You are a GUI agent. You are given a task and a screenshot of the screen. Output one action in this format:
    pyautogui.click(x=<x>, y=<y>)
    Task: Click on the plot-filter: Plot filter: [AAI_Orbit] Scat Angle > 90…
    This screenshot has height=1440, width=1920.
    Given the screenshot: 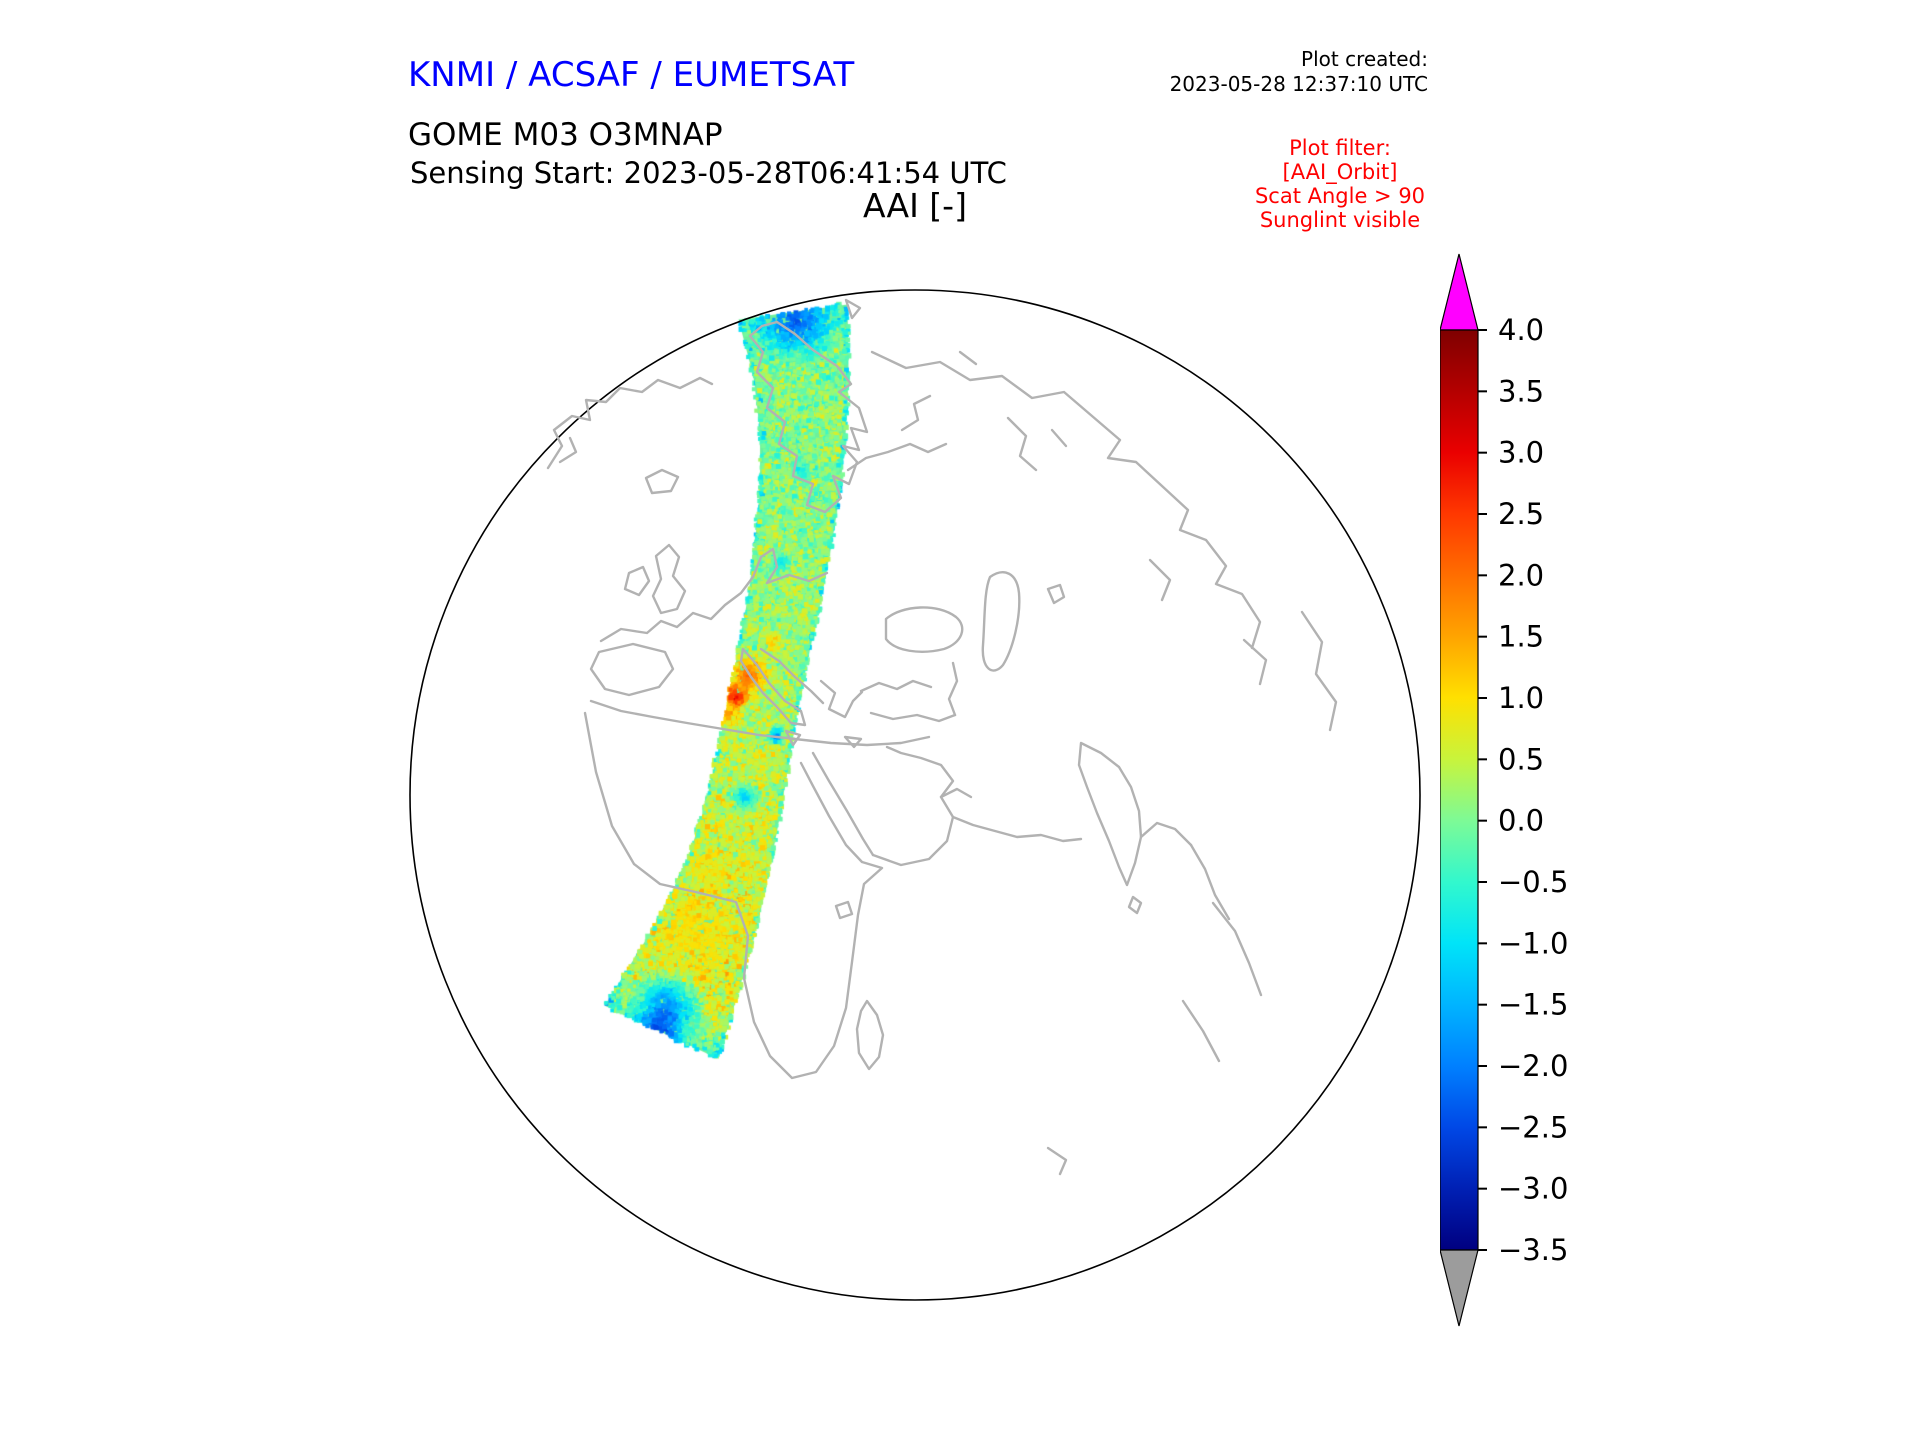 What is the action you would take?
    pyautogui.click(x=1340, y=184)
    